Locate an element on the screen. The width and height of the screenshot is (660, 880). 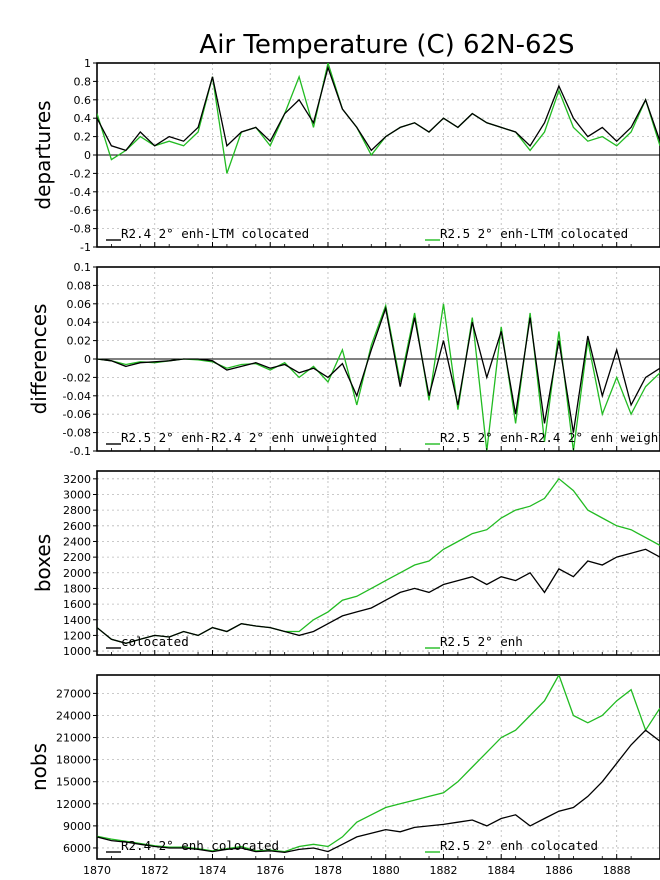
y-axis-title: differences is located at coordinates (39, 359).